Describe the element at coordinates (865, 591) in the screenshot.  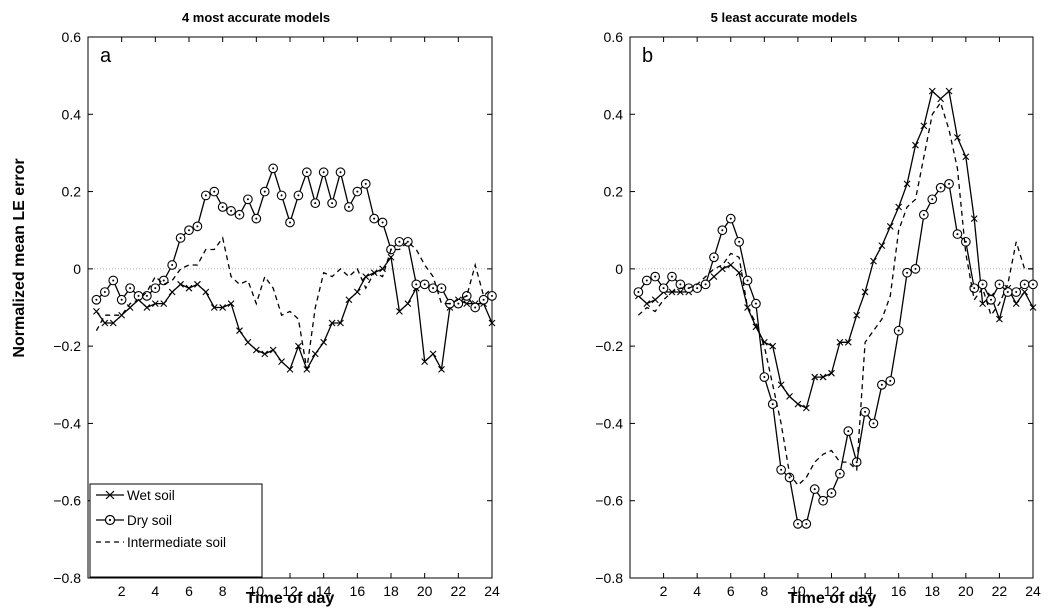
I see `x-tick-label: 14` at that location.